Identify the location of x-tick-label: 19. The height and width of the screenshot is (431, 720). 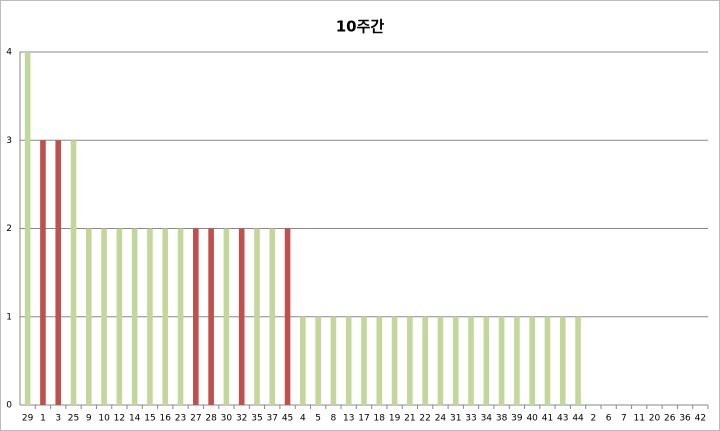
(395, 419).